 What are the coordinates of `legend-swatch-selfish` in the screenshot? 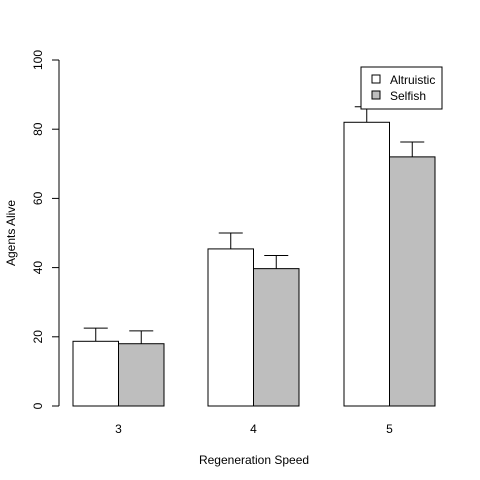 It's located at (376, 95).